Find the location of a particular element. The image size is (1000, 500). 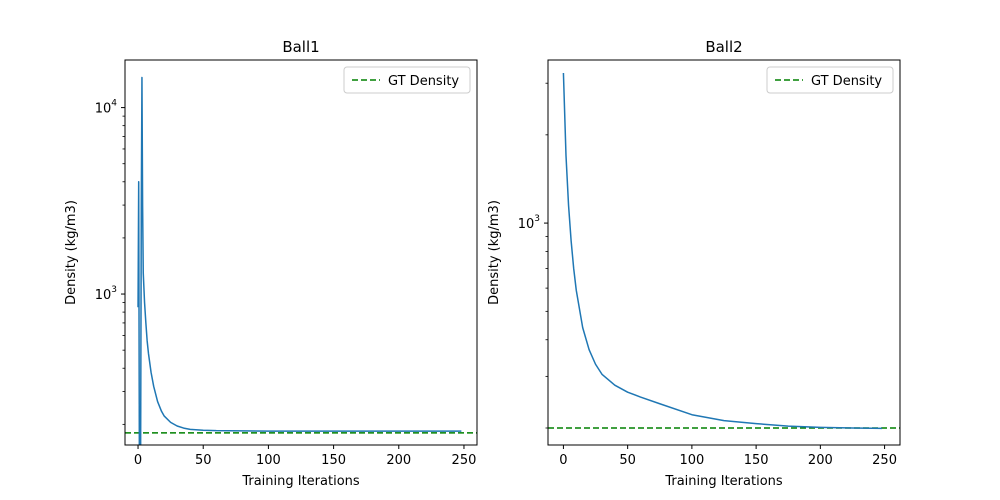

chart-title: Ball2 is located at coordinates (723, 47).